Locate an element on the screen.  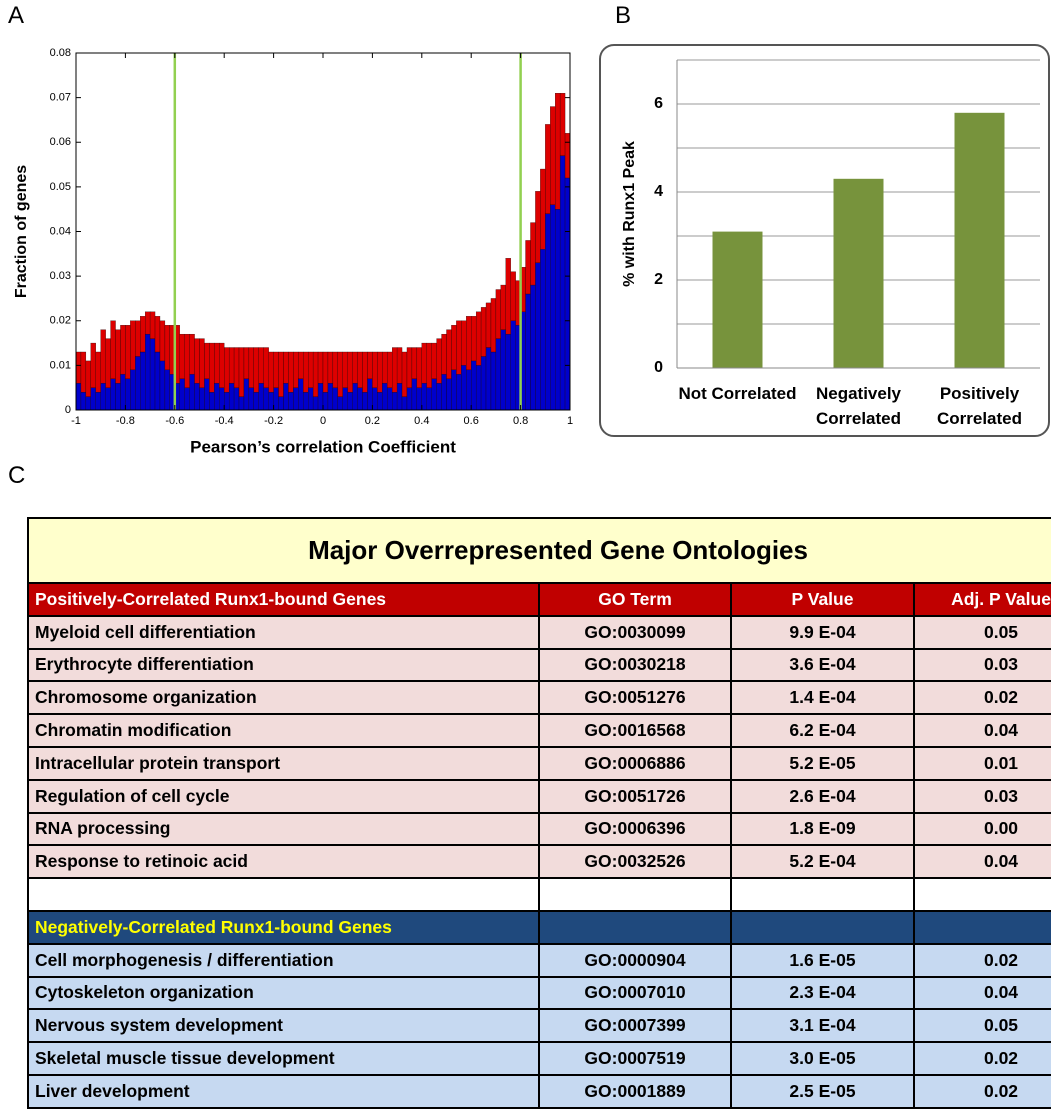
panel-label: A is located at coordinates (16, 15).